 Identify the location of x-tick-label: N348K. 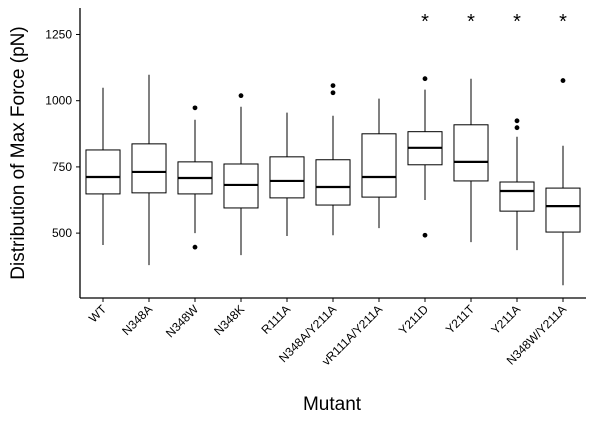
(229, 320).